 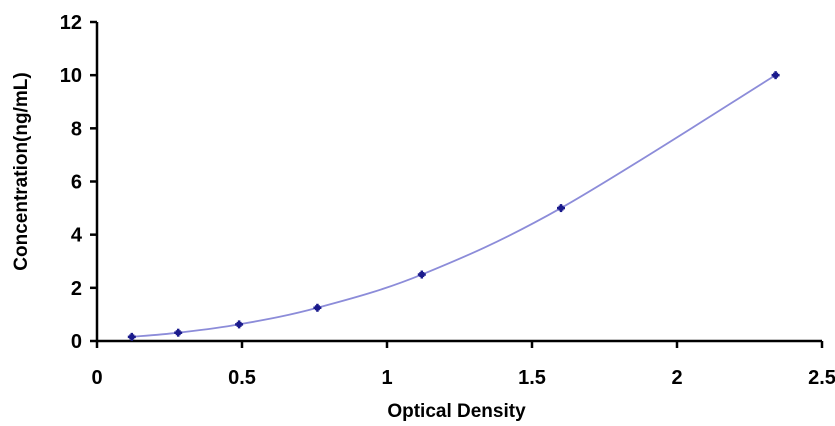 I want to click on y-tick-label: 12, so click(x=71, y=23).